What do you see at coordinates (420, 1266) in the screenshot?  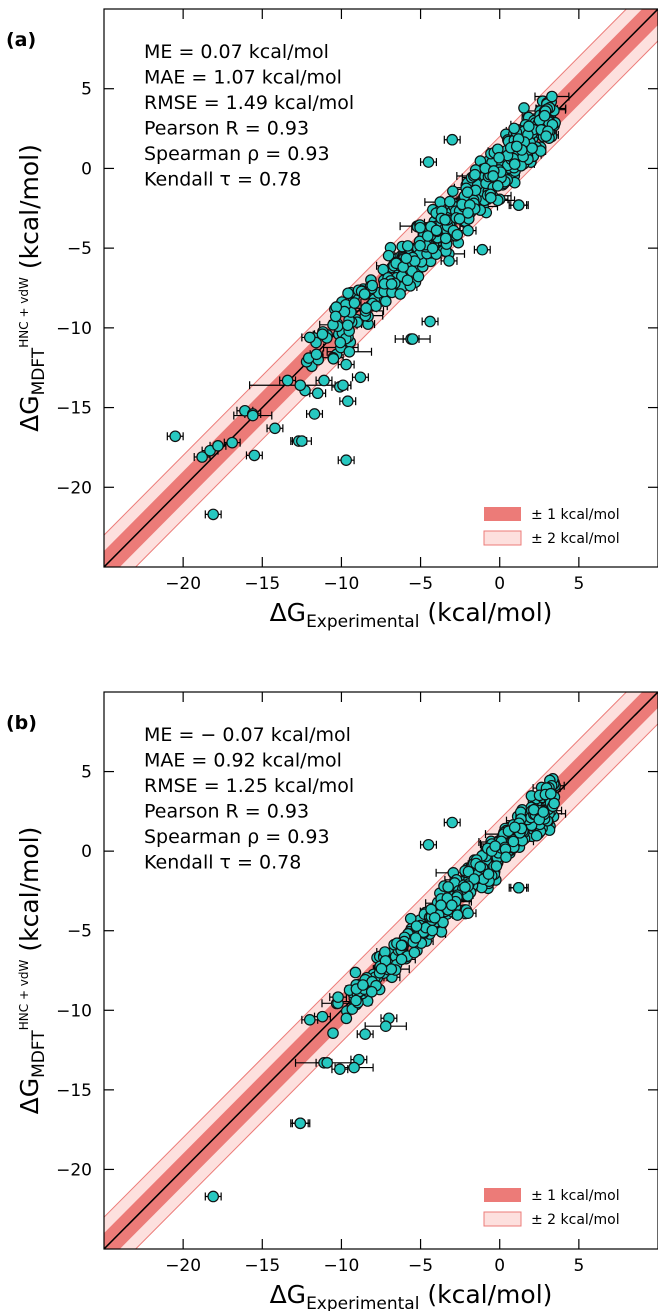 I see `x-tick-label: −5` at bounding box center [420, 1266].